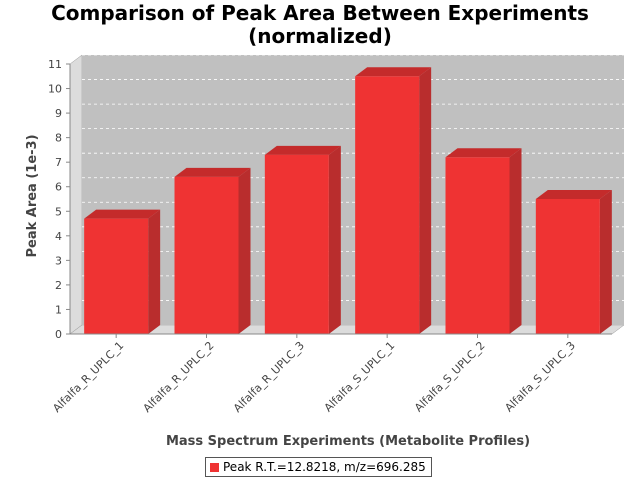 Image resolution: width=640 pixels, height=480 pixels. I want to click on x-tick-label: Alfalfa_R_UPLC_2, so click(179, 377).